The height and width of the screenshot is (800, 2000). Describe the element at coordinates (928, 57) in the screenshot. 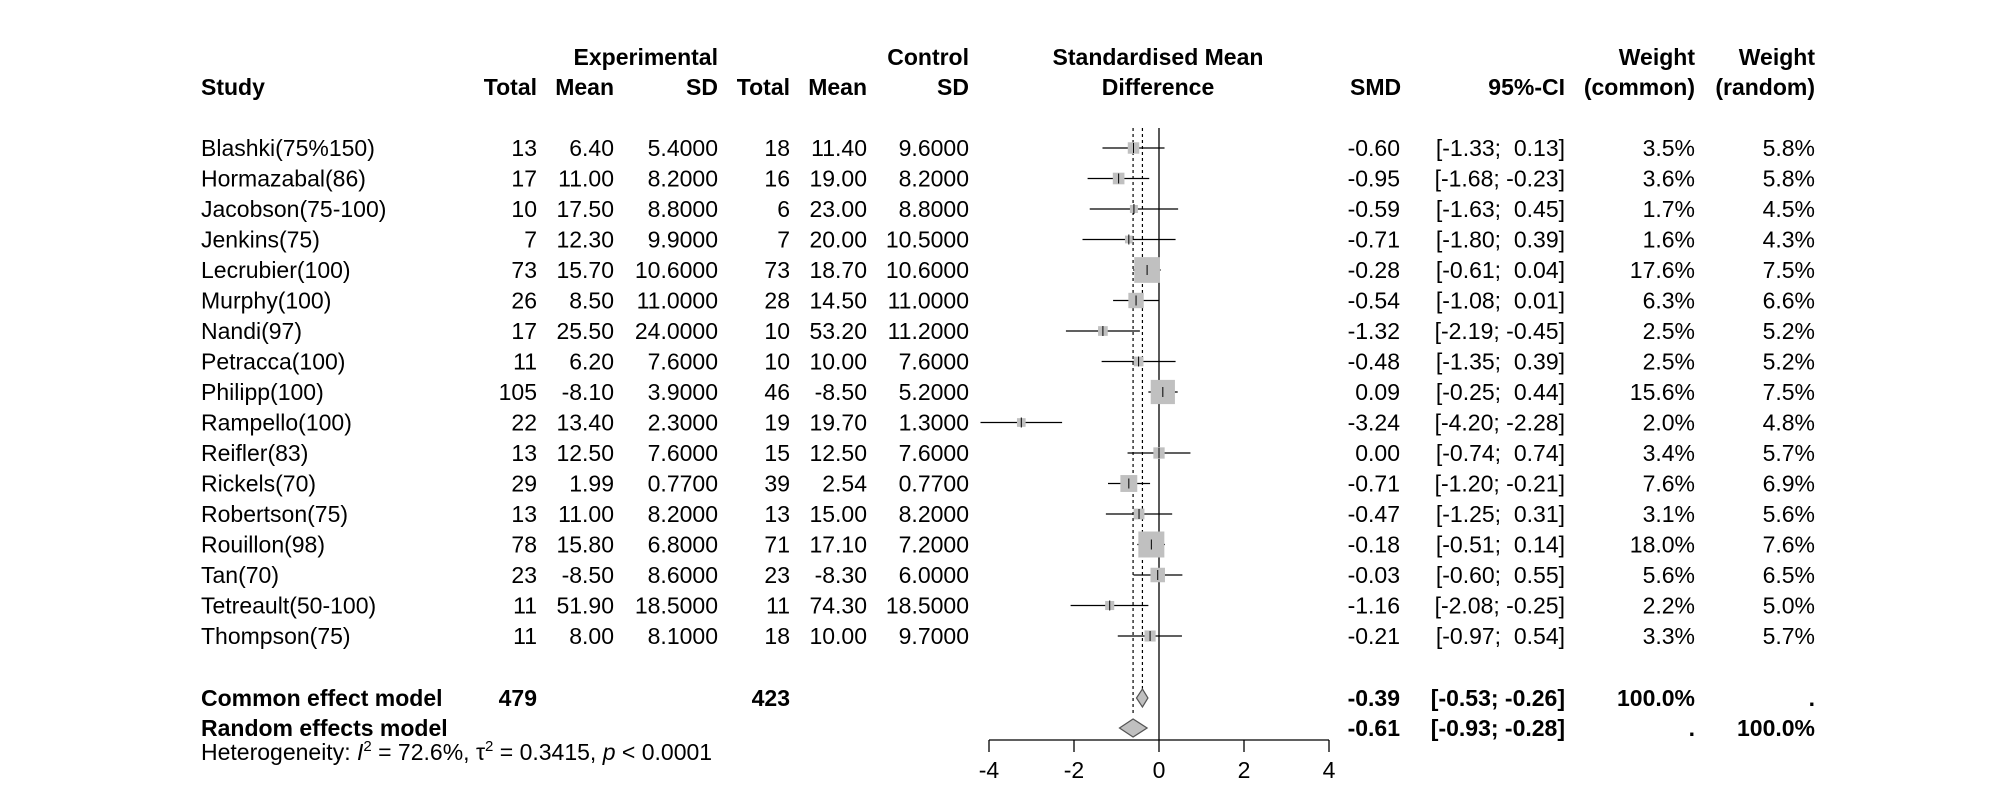

I see `header-control: Control` at that location.